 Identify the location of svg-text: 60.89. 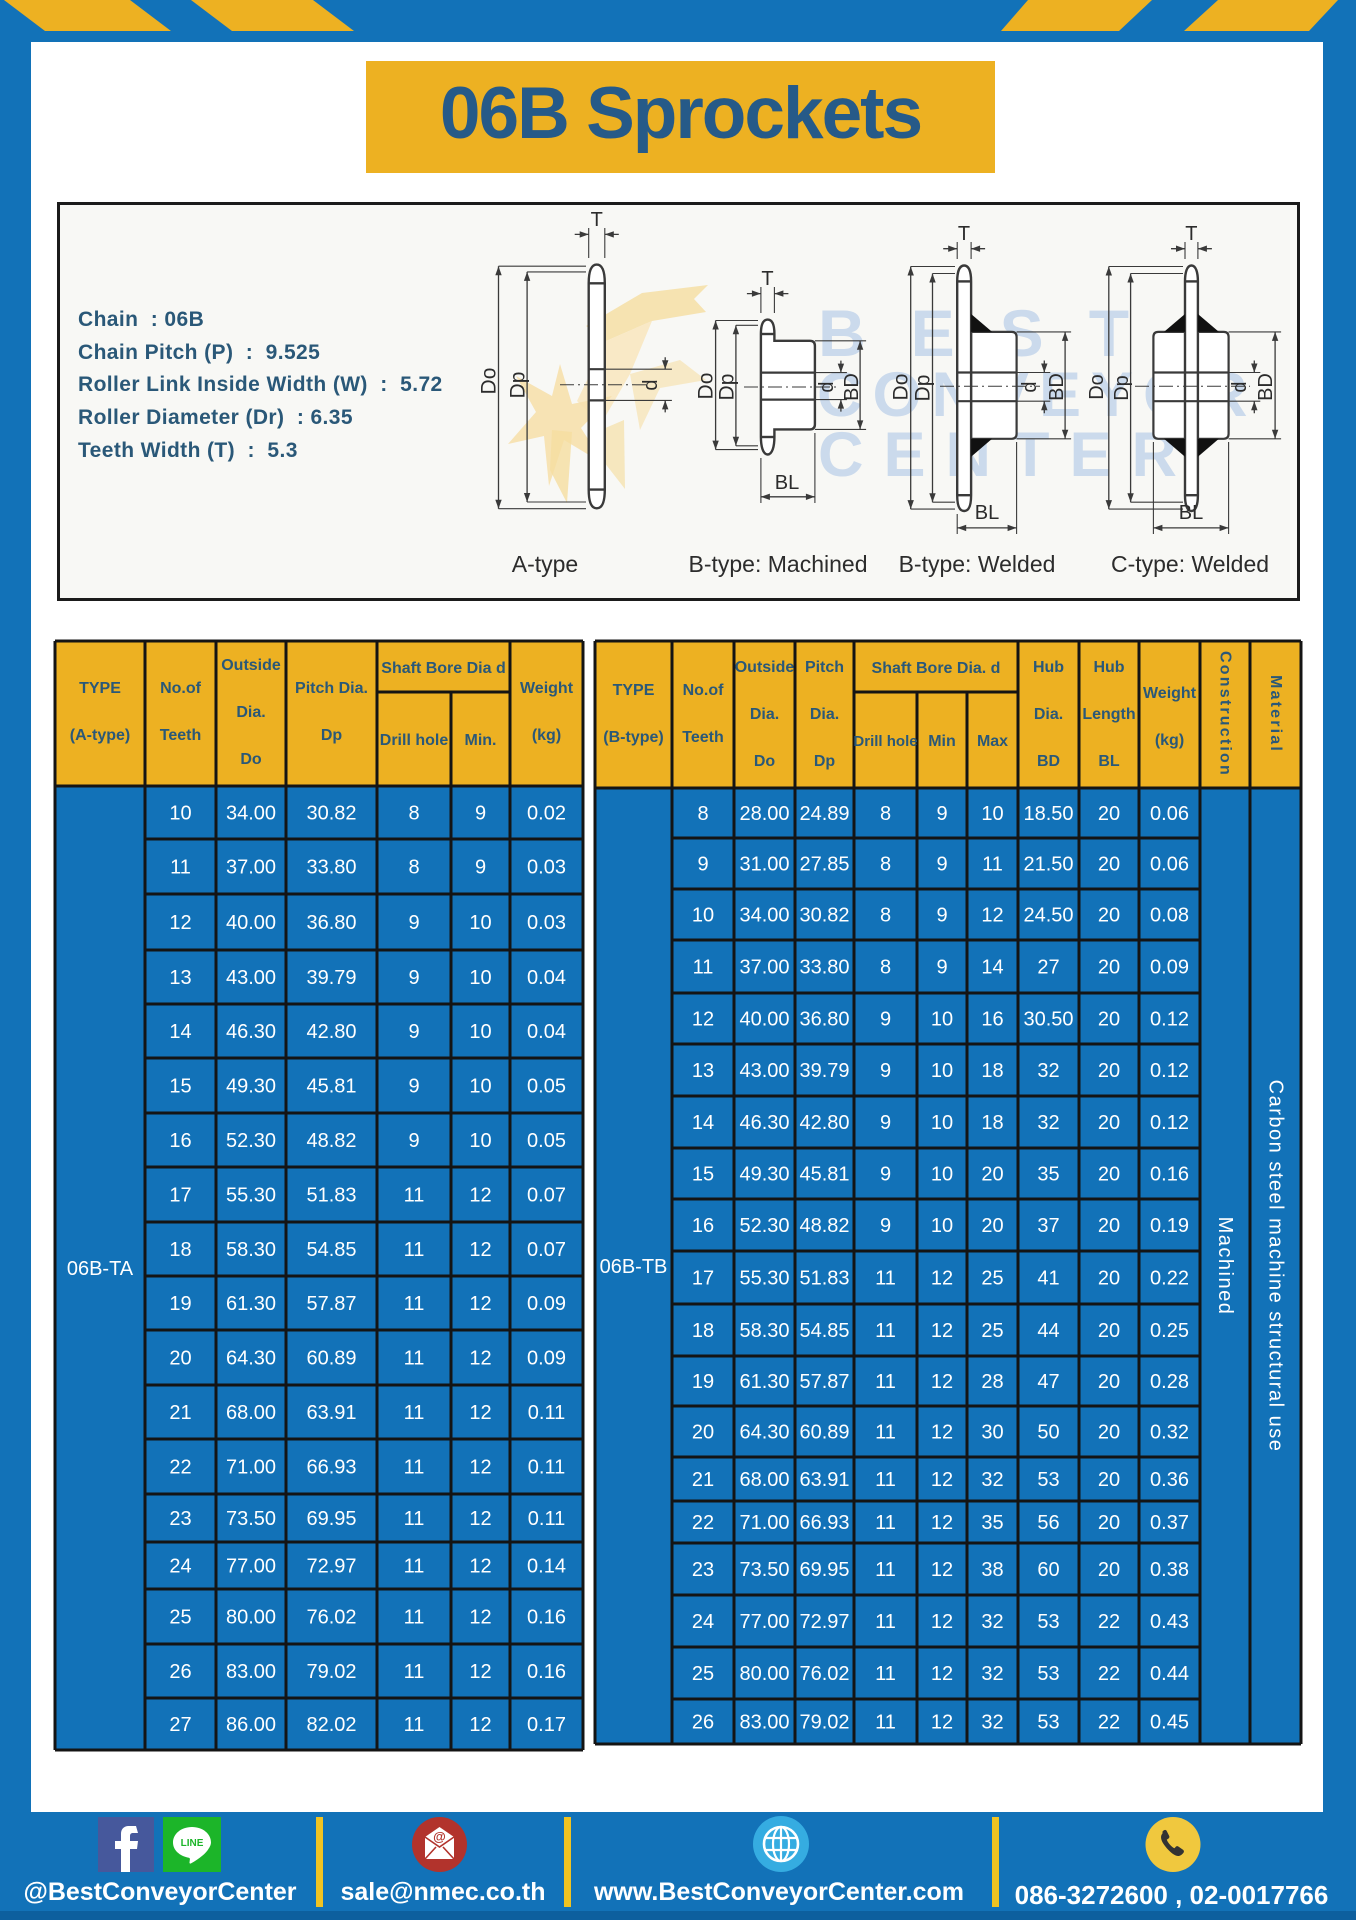
(331, 1359).